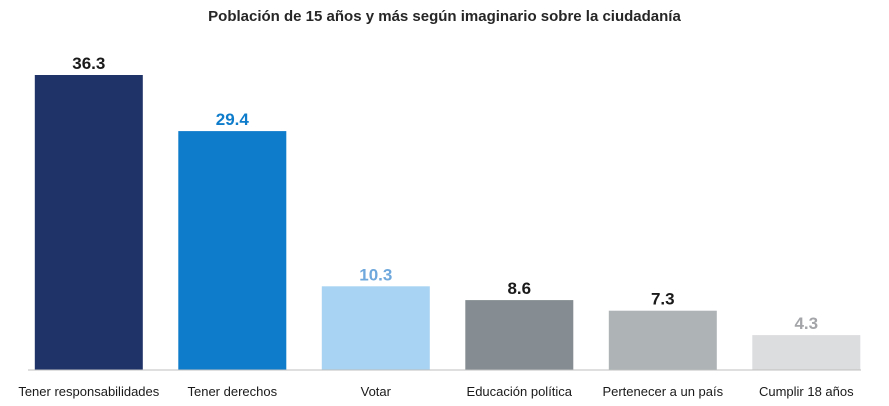  What do you see at coordinates (520, 391) in the screenshot?
I see `category-label-4: Educación política` at bounding box center [520, 391].